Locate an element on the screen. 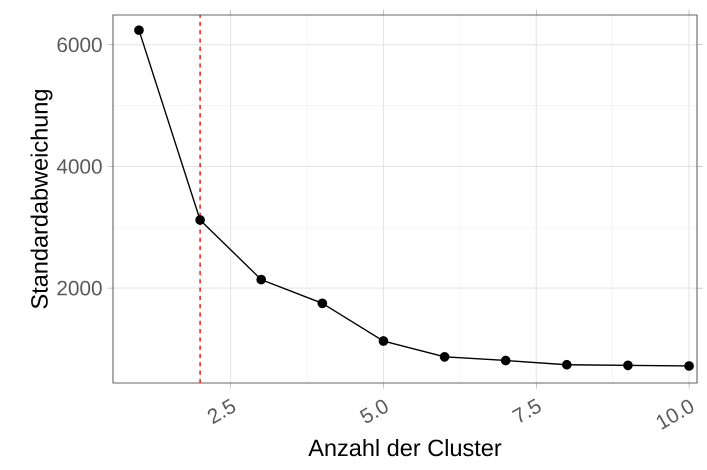  x-tick-label: 10.0 is located at coordinates (675, 415).